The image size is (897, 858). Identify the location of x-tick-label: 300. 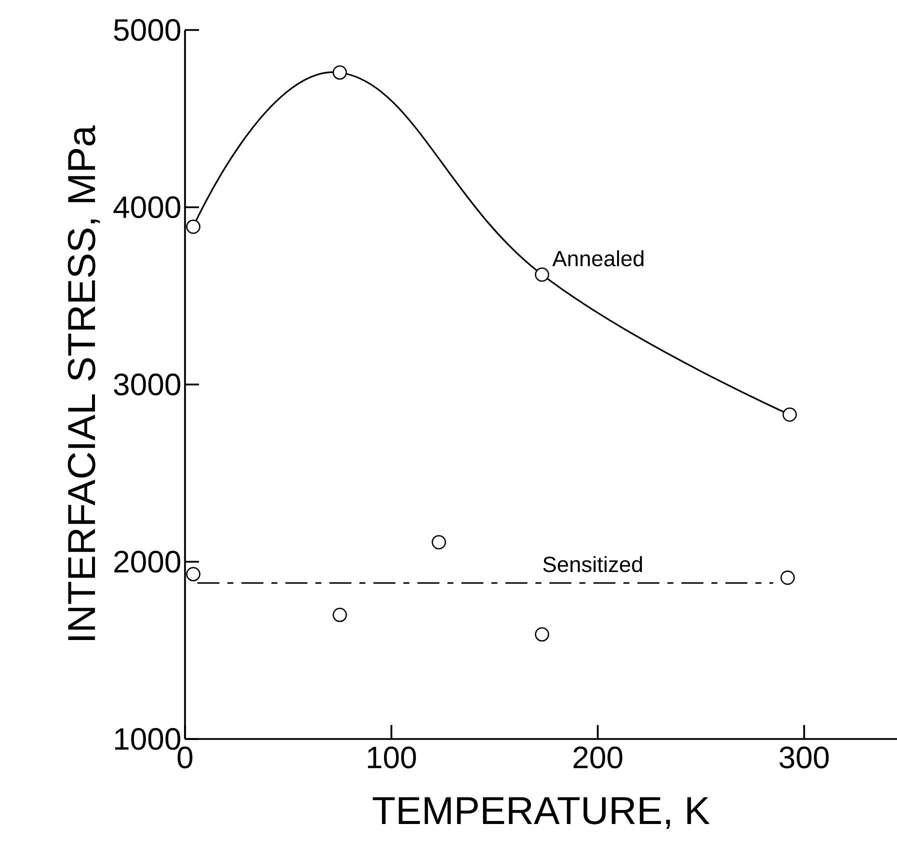
(804, 757).